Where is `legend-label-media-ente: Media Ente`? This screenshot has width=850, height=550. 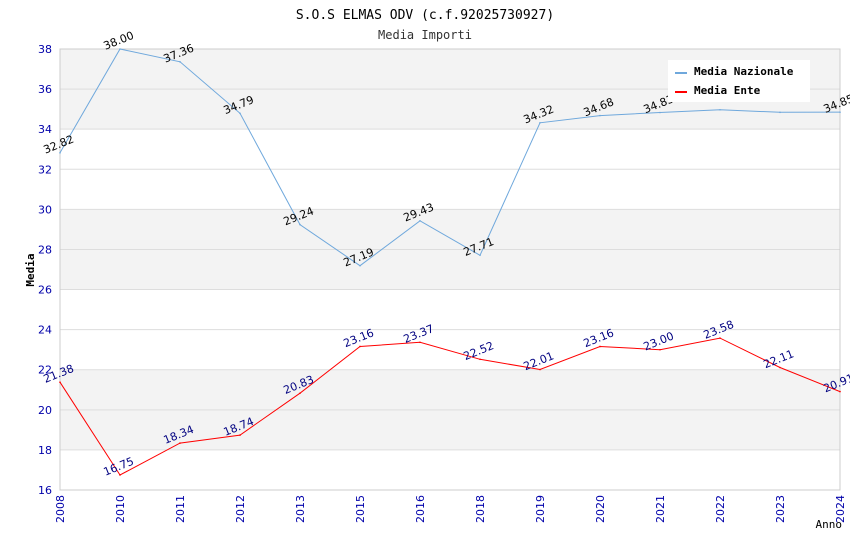
legend-label-media-ente: Media Ente is located at coordinates (727, 90).